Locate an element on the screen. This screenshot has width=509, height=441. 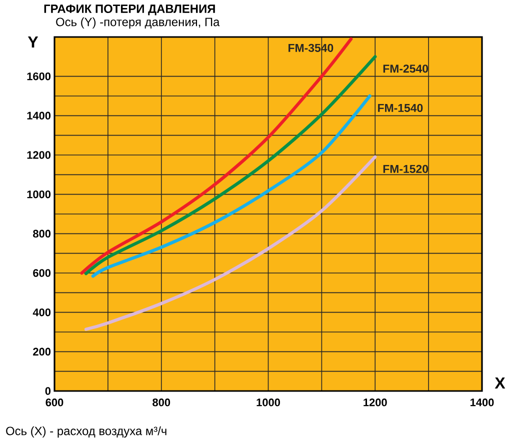
y-tick-label: 0 is located at coordinates (48, 391).